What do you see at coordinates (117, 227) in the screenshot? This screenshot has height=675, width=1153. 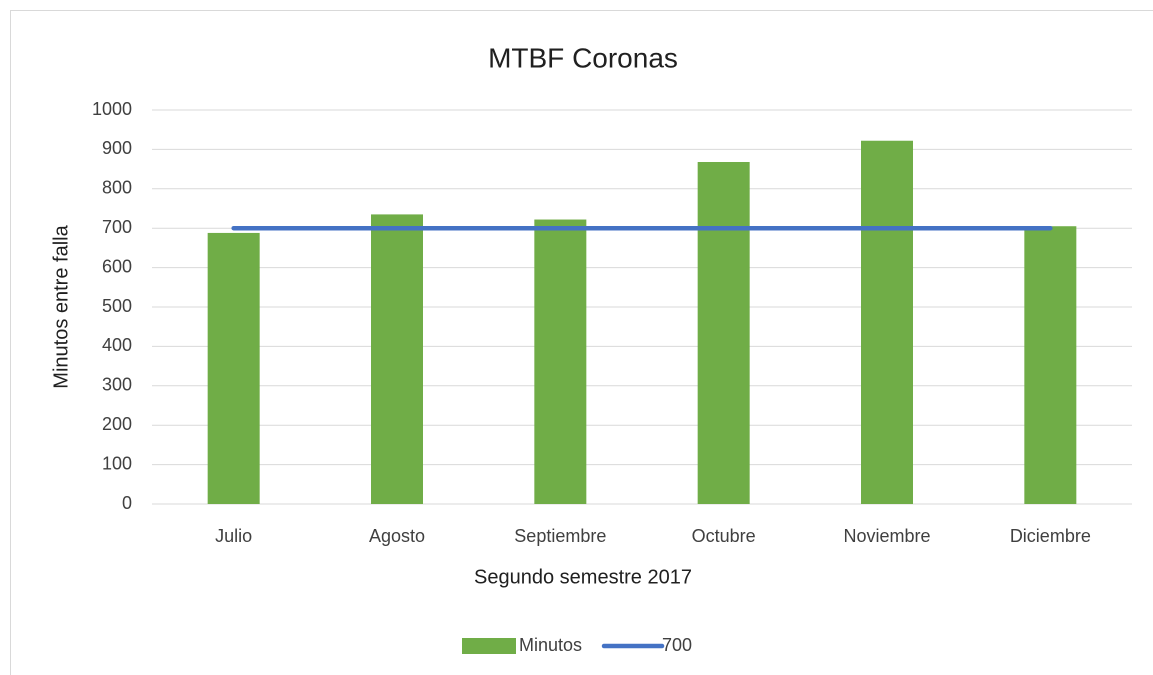 I see `y-tick-label: 700` at bounding box center [117, 227].